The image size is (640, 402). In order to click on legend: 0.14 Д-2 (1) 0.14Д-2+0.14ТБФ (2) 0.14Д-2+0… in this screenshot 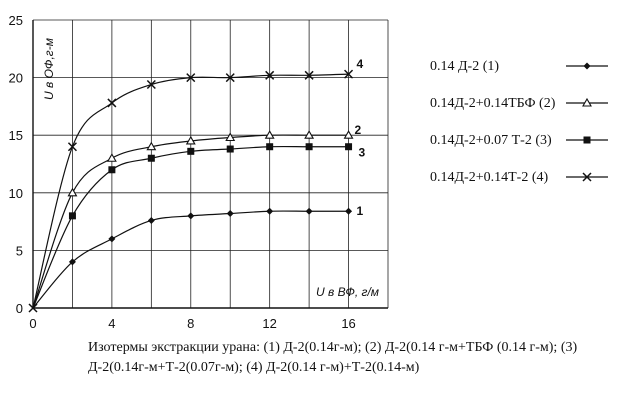, I will do `click(519, 122)`.